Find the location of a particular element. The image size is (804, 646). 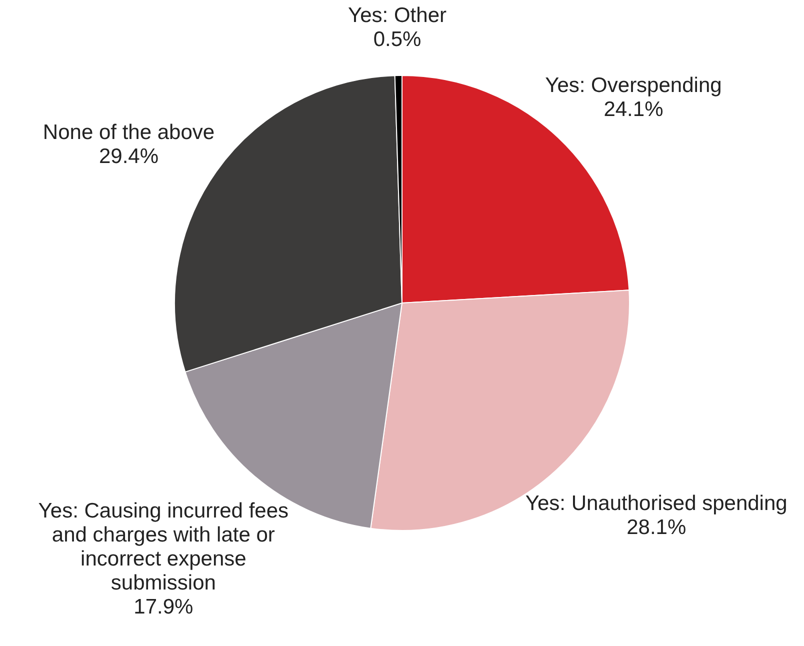

slice-label: Yes: Other is located at coordinates (397, 15).